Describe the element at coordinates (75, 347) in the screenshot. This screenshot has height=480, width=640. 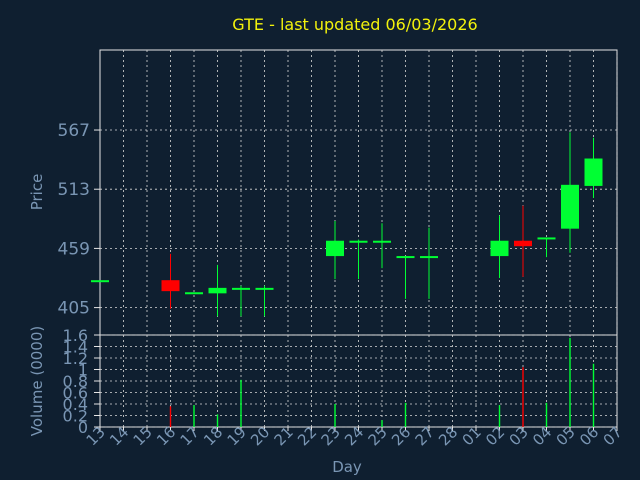
I see `volume-tick-label: 1.4` at that location.